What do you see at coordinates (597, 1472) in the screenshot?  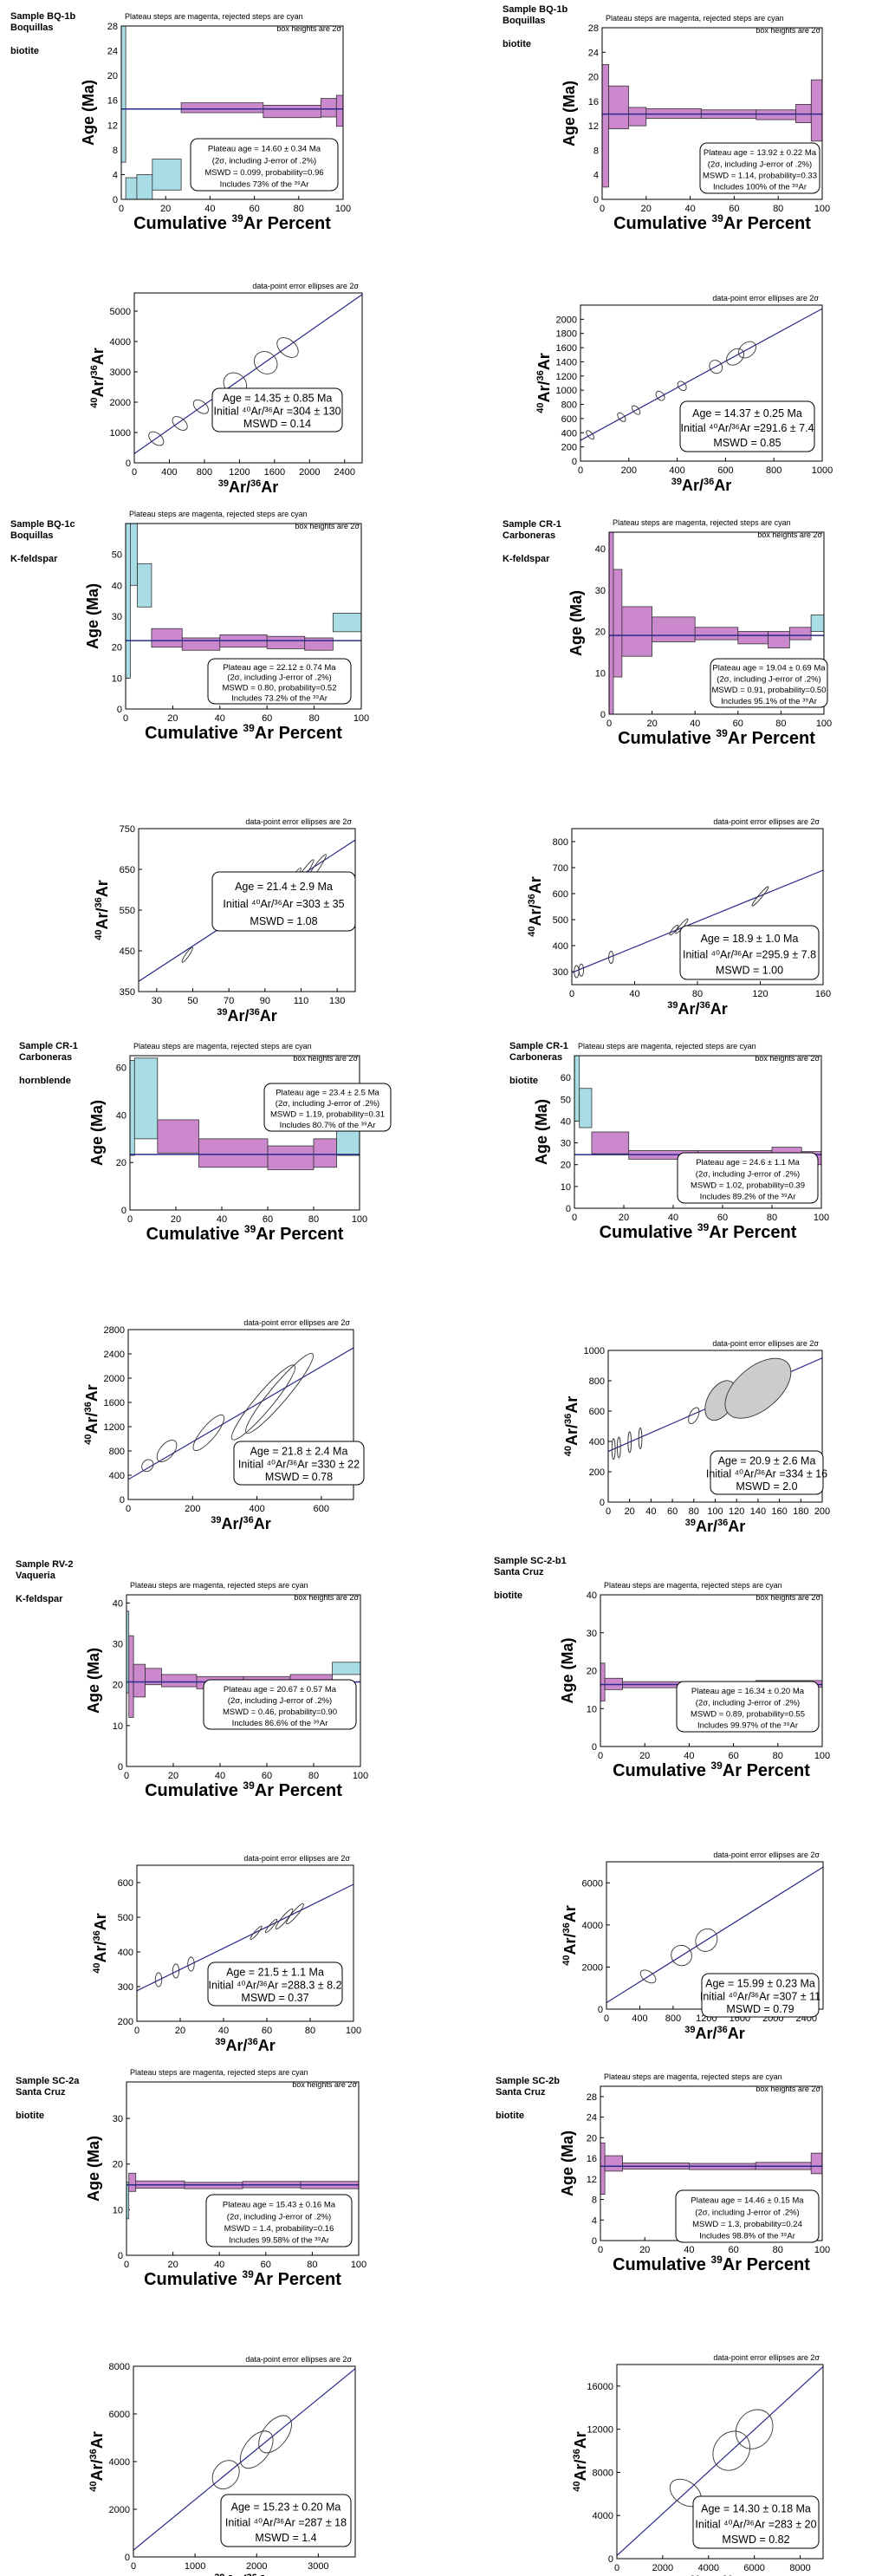 I see `y-tick-label: 200` at bounding box center [597, 1472].